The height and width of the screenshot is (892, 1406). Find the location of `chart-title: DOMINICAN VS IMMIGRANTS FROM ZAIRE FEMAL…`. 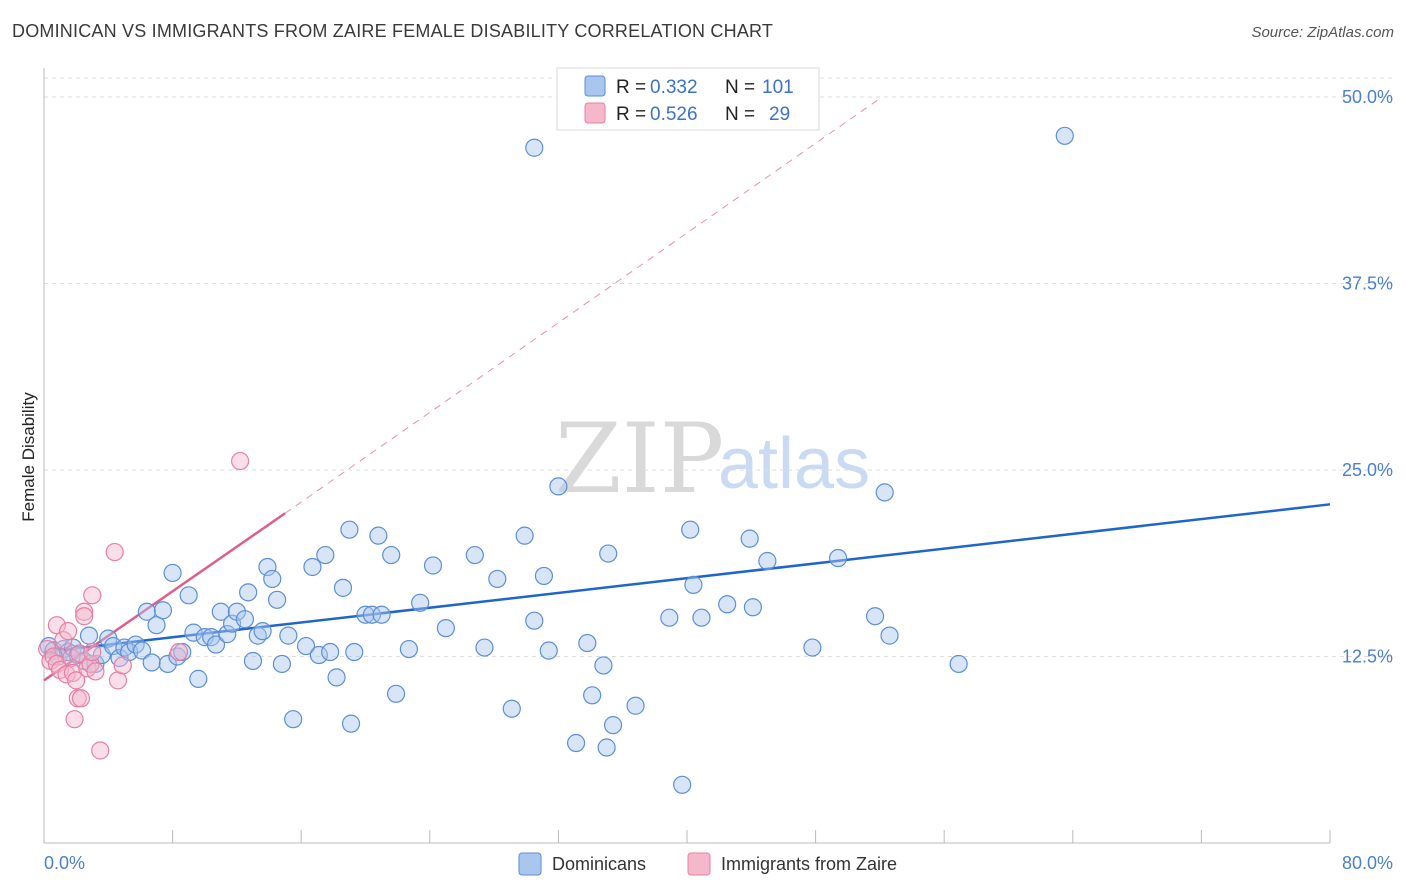

chart-title: DOMINICAN VS IMMIGRANTS FROM ZAIRE FEMAL… is located at coordinates (393, 31).